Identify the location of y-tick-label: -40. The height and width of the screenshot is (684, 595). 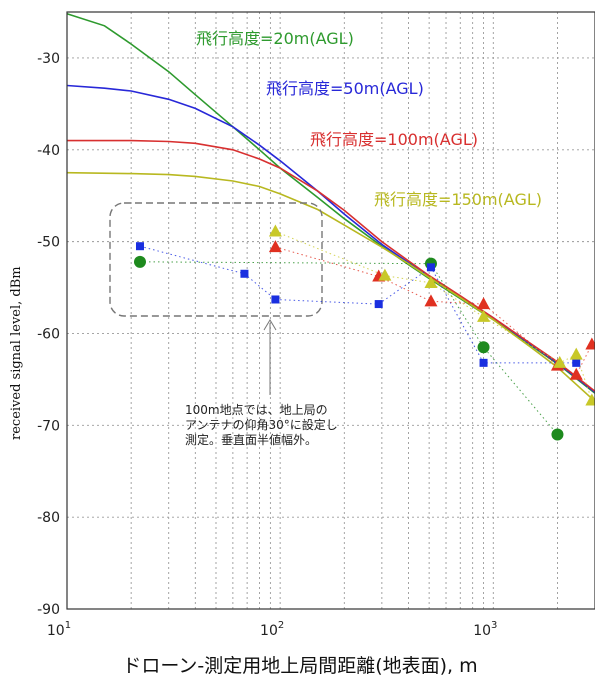
(48, 151).